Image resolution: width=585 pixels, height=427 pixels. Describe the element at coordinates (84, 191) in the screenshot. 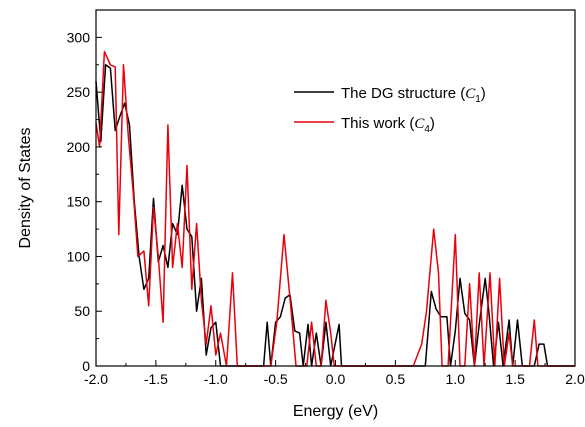

I see `y-axis: 0 50 100 150 200 250 300` at that location.